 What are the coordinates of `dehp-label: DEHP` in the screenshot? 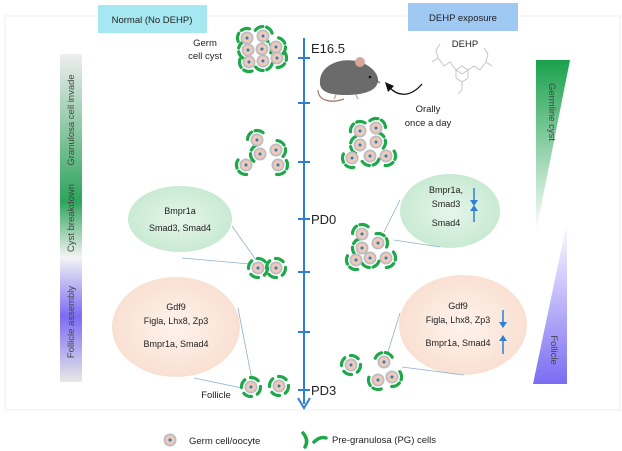 It's located at (465, 44).